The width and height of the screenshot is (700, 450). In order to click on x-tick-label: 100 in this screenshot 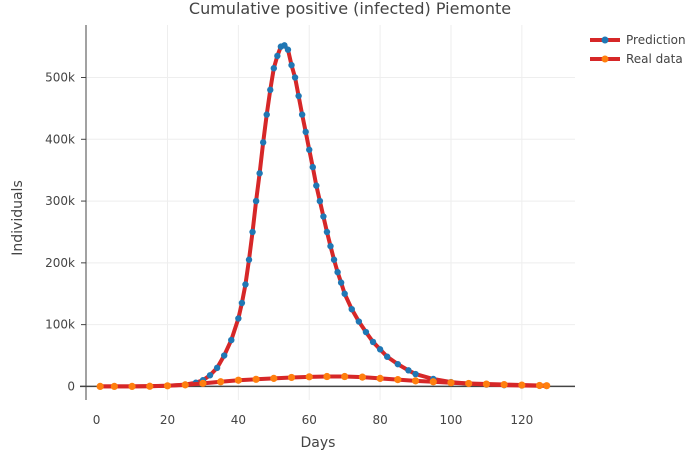, I will do `click(451, 420)`.